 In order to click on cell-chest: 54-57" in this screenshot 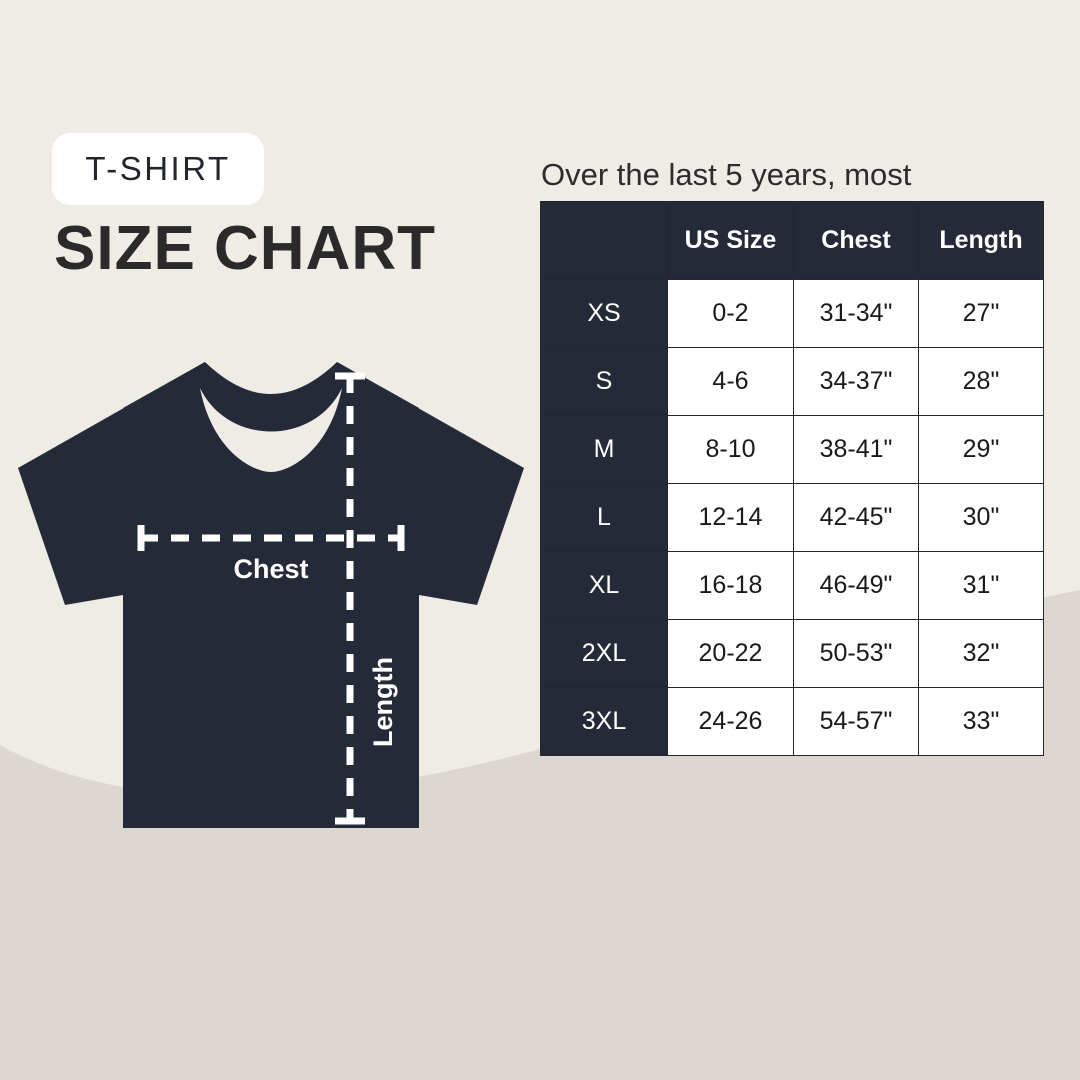, I will do `click(856, 721)`.